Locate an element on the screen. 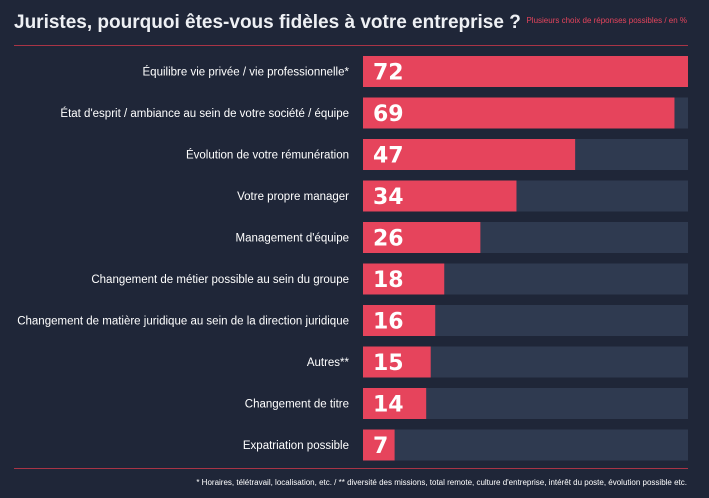 This screenshot has height=498, width=709. value-label: 26 is located at coordinates (388, 239).